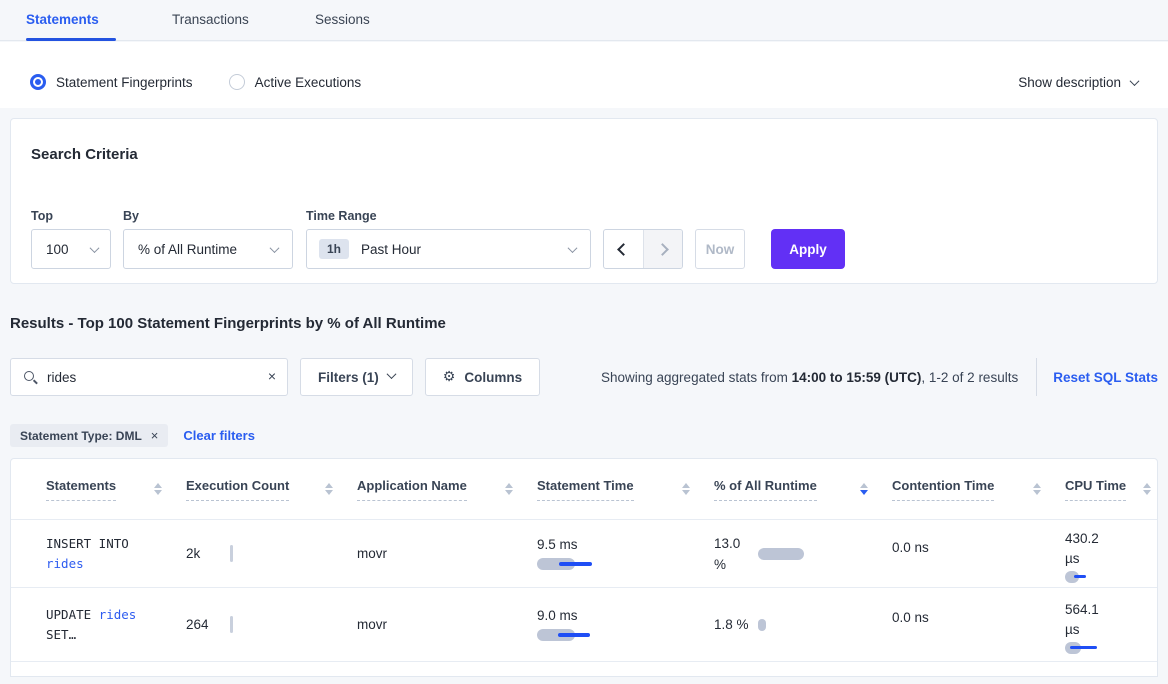  Describe the element at coordinates (342, 19) in the screenshot. I see `tab-sessions: Sessions` at that location.